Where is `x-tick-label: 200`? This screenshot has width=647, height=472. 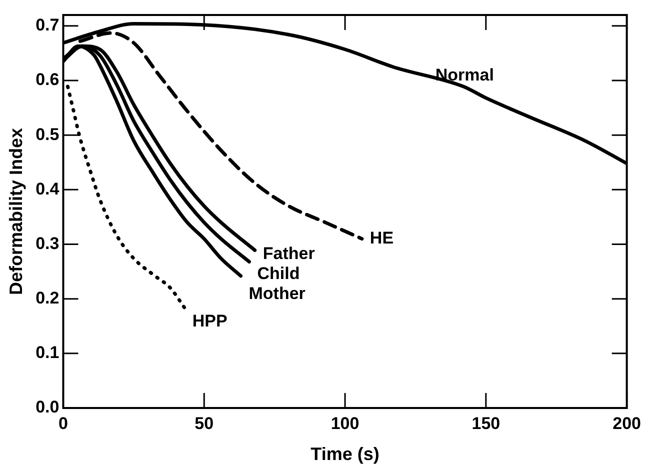
x-tick-label: 200 is located at coordinates (627, 423).